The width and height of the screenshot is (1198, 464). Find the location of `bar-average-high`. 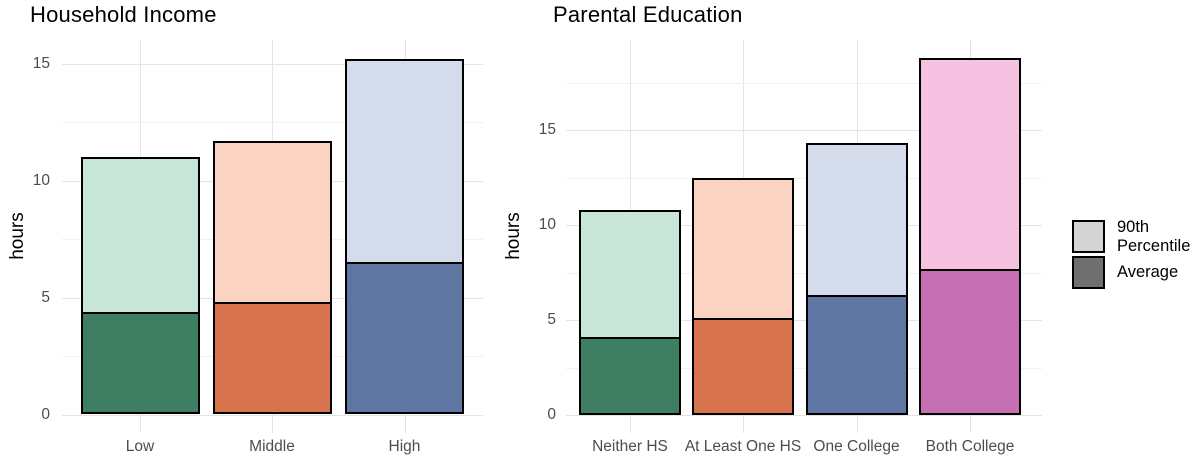

bar-average-high is located at coordinates (404, 338).